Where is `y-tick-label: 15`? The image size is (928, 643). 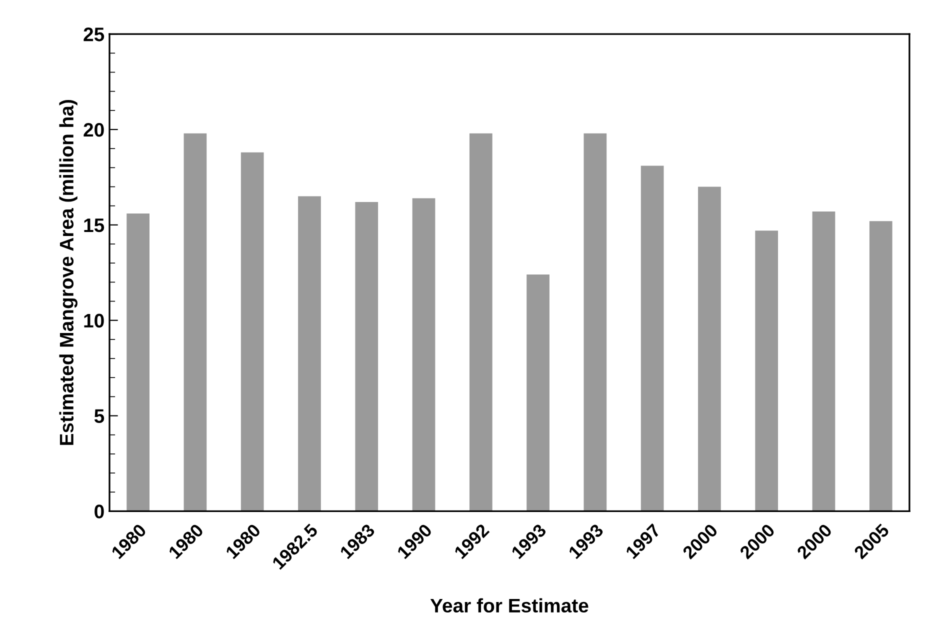
y-tick-label: 15 is located at coordinates (94, 225).